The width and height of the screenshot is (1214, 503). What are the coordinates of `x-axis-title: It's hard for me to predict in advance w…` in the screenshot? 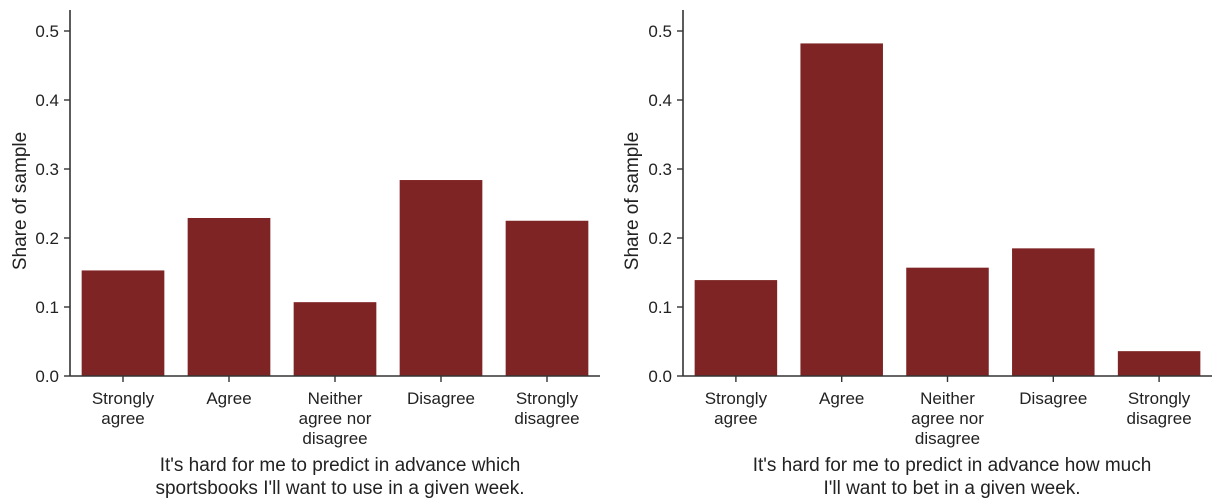 It's located at (339, 477).